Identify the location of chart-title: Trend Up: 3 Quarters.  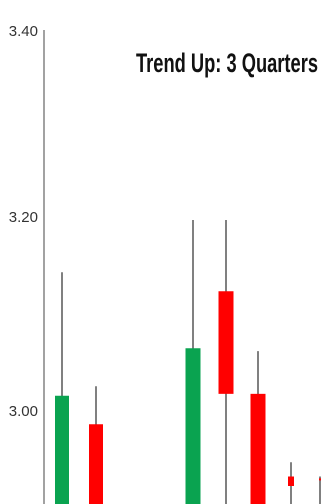
(227, 63).